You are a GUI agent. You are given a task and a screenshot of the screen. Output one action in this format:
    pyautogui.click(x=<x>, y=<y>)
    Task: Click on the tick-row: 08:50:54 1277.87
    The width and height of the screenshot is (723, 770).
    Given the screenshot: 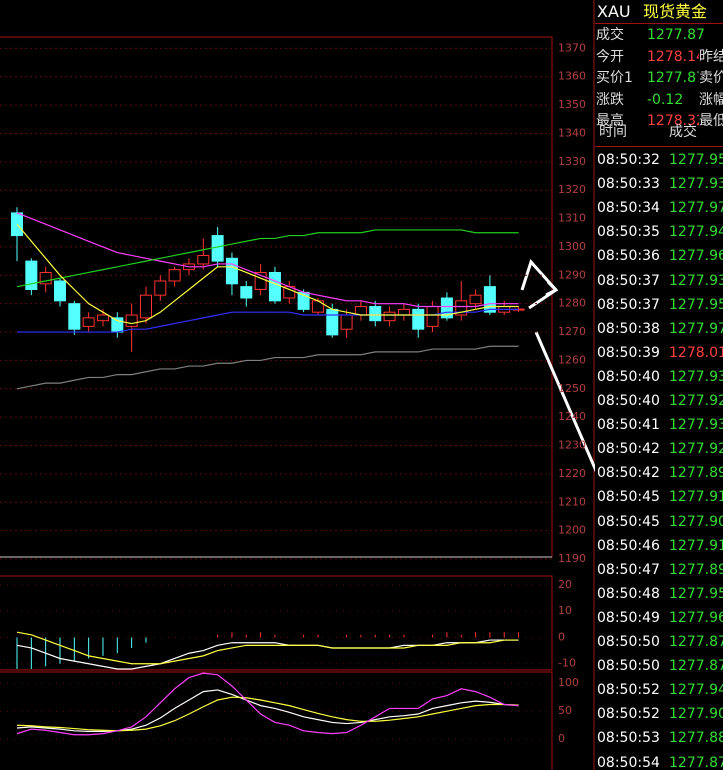 What is the action you would take?
    pyautogui.click(x=659, y=760)
    